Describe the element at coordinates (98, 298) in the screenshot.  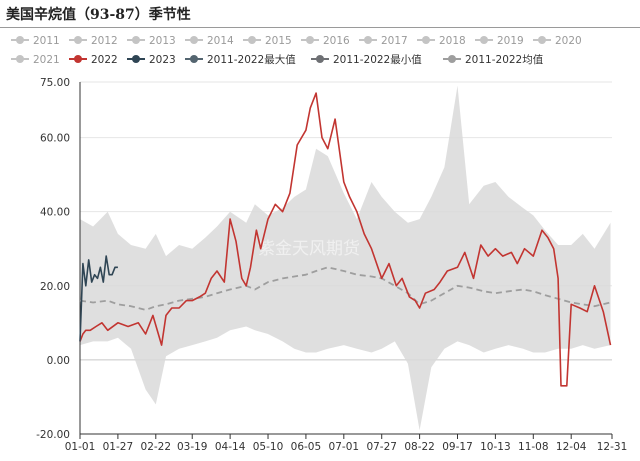
I see `series-line-2023` at that location.